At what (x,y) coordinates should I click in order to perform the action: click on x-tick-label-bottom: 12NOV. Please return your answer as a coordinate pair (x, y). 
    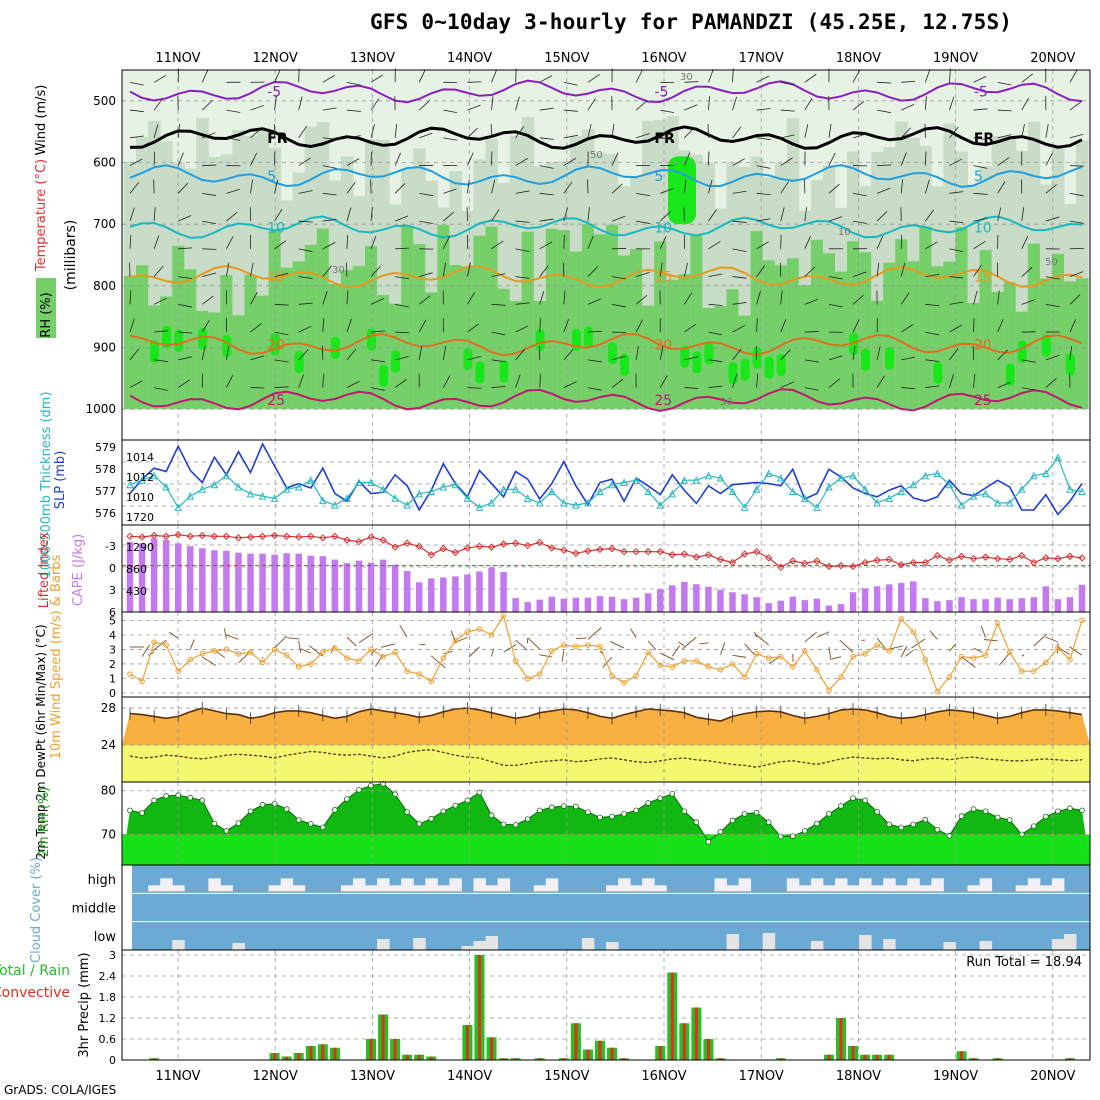
    Looking at the image, I should click on (275, 1076).